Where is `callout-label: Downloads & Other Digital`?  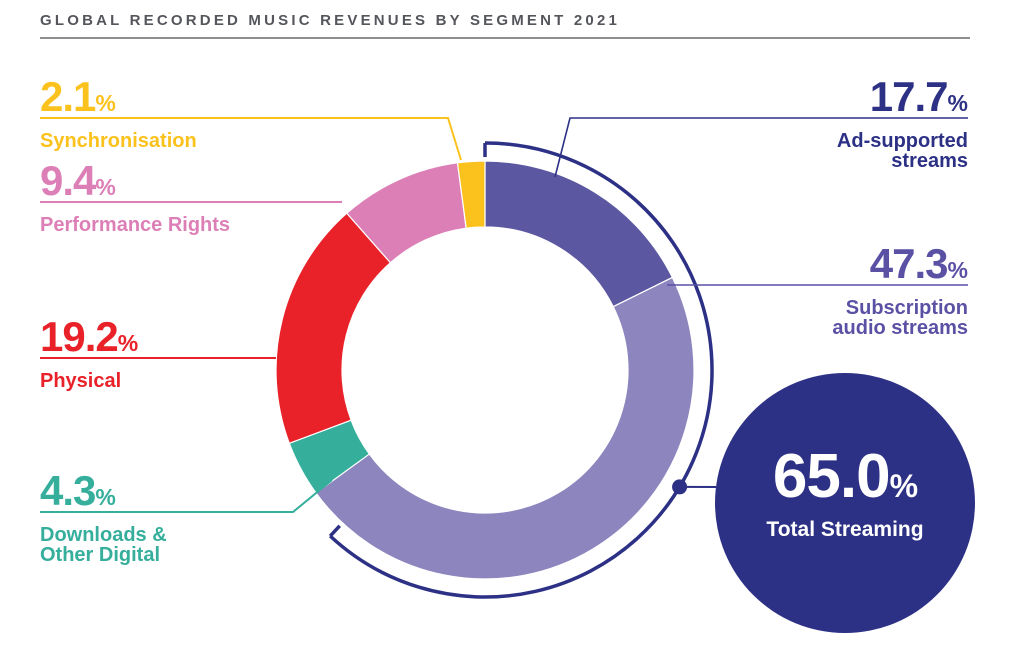
callout-label: Downloads & Other Digital is located at coordinates (103, 545).